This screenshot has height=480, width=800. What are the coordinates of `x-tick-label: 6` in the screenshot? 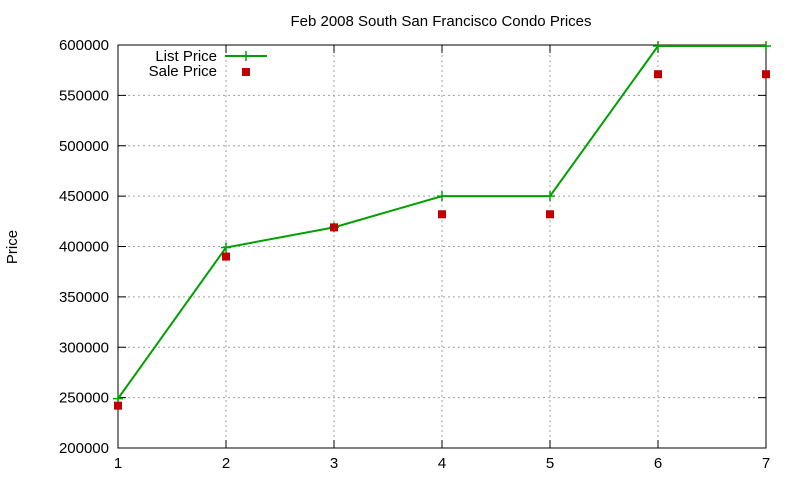 It's located at (658, 463).